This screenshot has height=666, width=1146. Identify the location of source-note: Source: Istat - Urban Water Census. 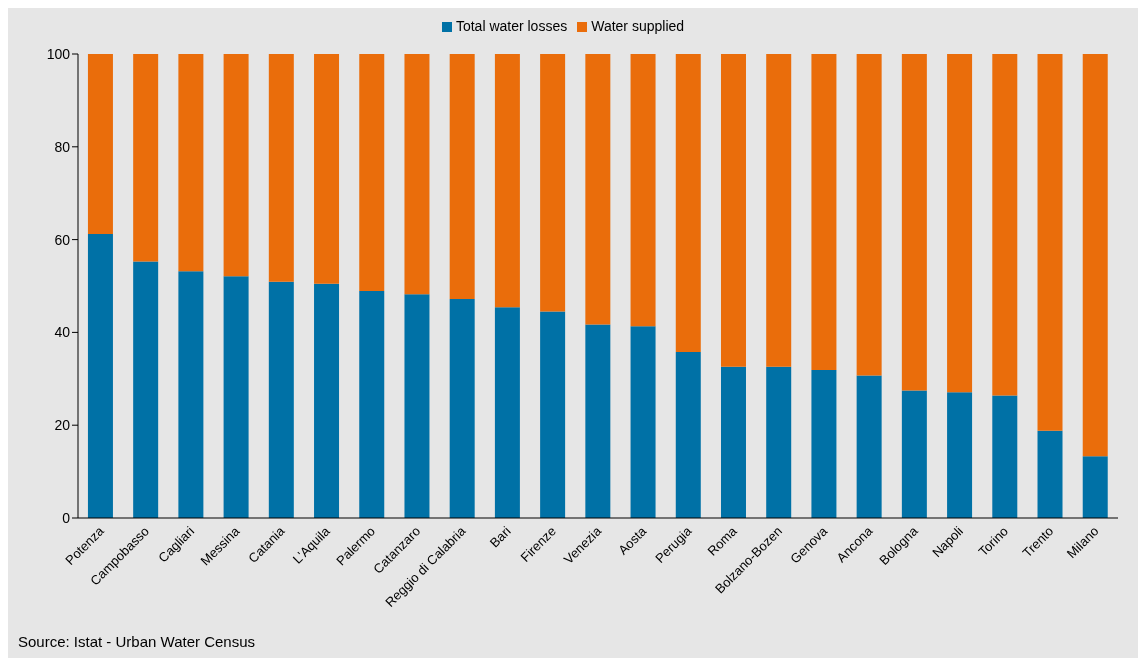
(137, 641).